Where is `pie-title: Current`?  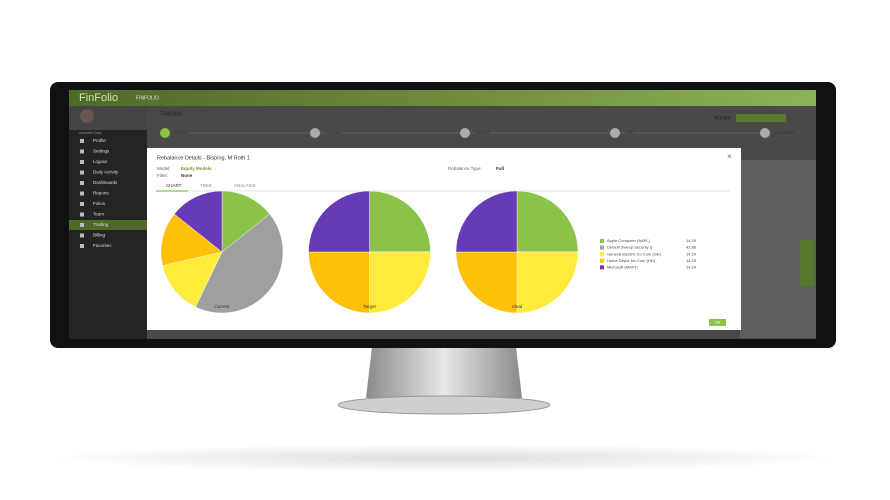
pie-title: Current is located at coordinates (222, 306).